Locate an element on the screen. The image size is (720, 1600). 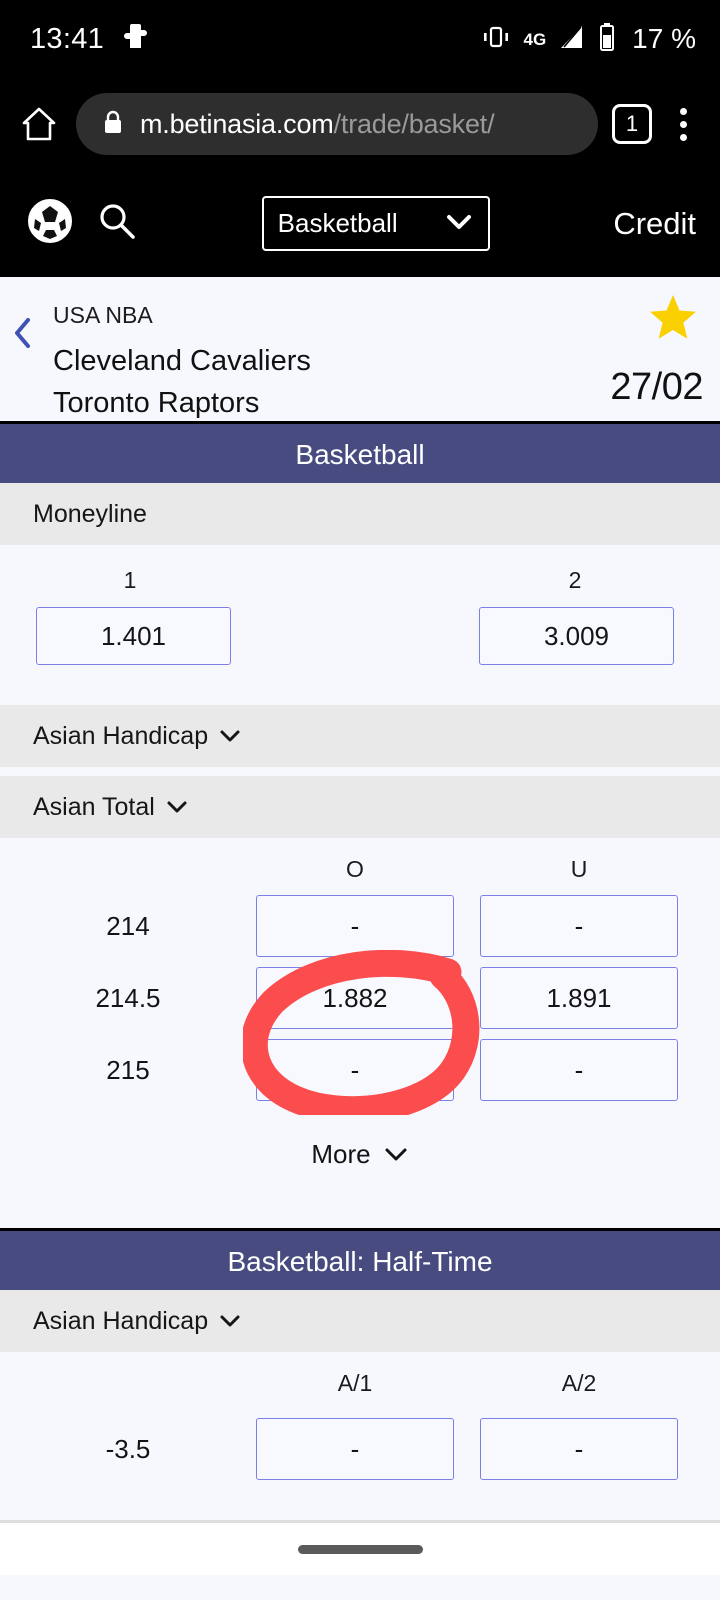
asian-total-col-under-label: U is located at coordinates (579, 868).